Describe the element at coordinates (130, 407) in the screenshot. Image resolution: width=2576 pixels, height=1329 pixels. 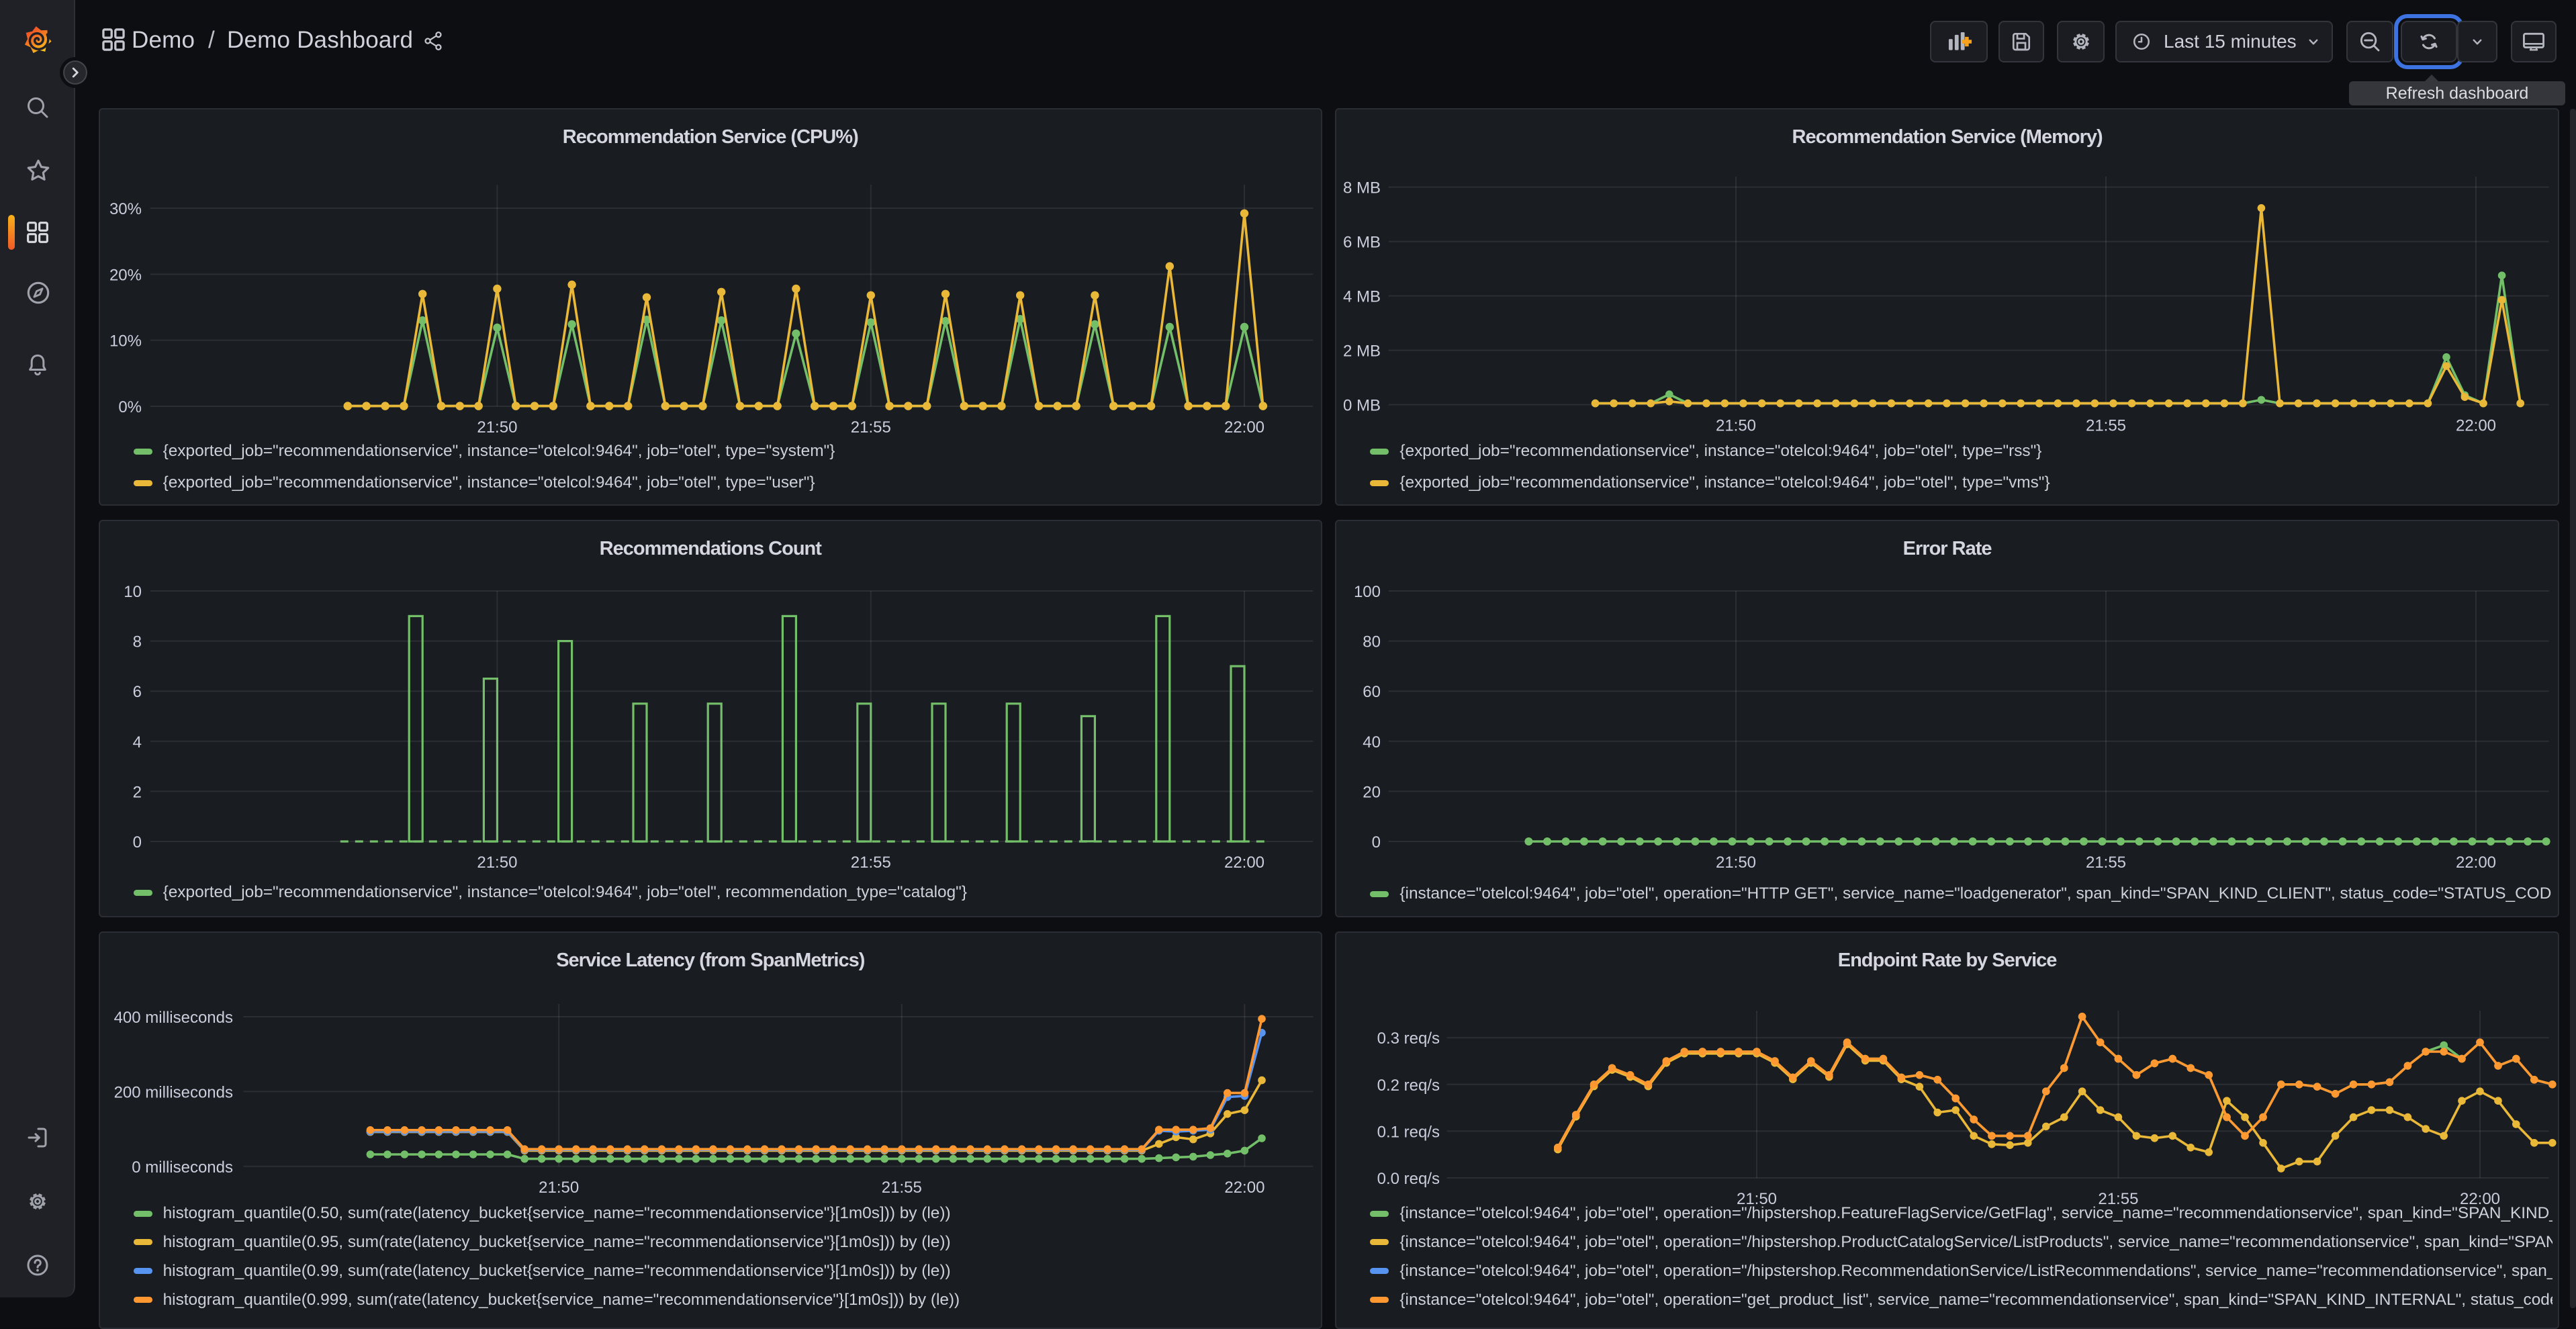
I see `svg-text: 0%` at that location.